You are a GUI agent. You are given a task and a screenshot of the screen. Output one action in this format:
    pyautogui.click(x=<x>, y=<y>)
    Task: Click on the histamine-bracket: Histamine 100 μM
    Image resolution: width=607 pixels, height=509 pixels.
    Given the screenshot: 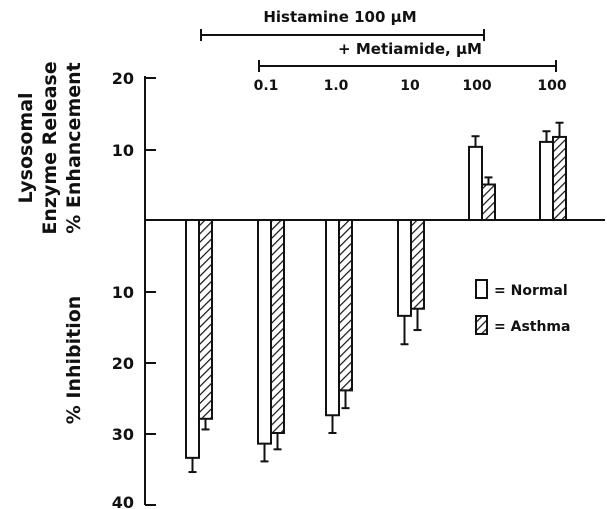 What is the action you would take?
    pyautogui.click(x=342, y=24)
    